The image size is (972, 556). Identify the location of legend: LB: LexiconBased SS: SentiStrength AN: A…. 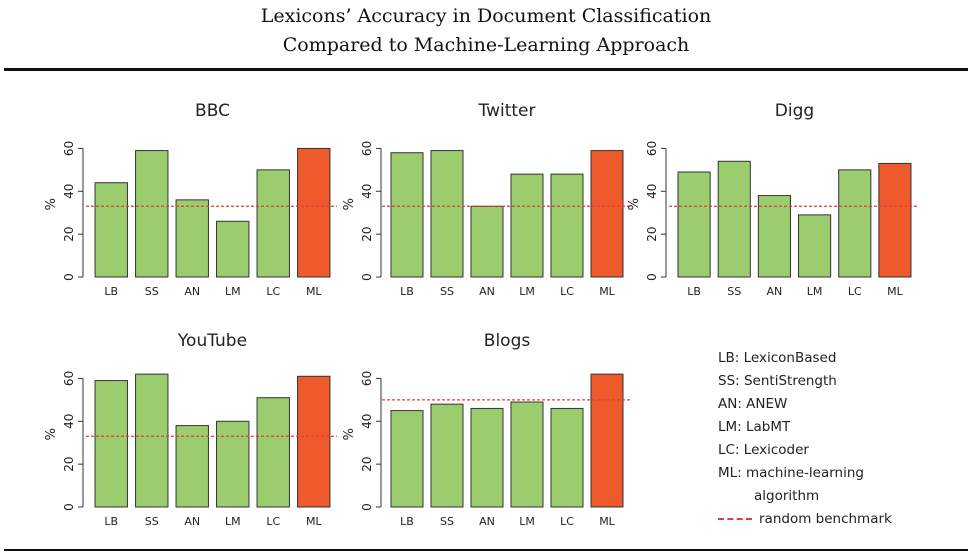
(805, 439).